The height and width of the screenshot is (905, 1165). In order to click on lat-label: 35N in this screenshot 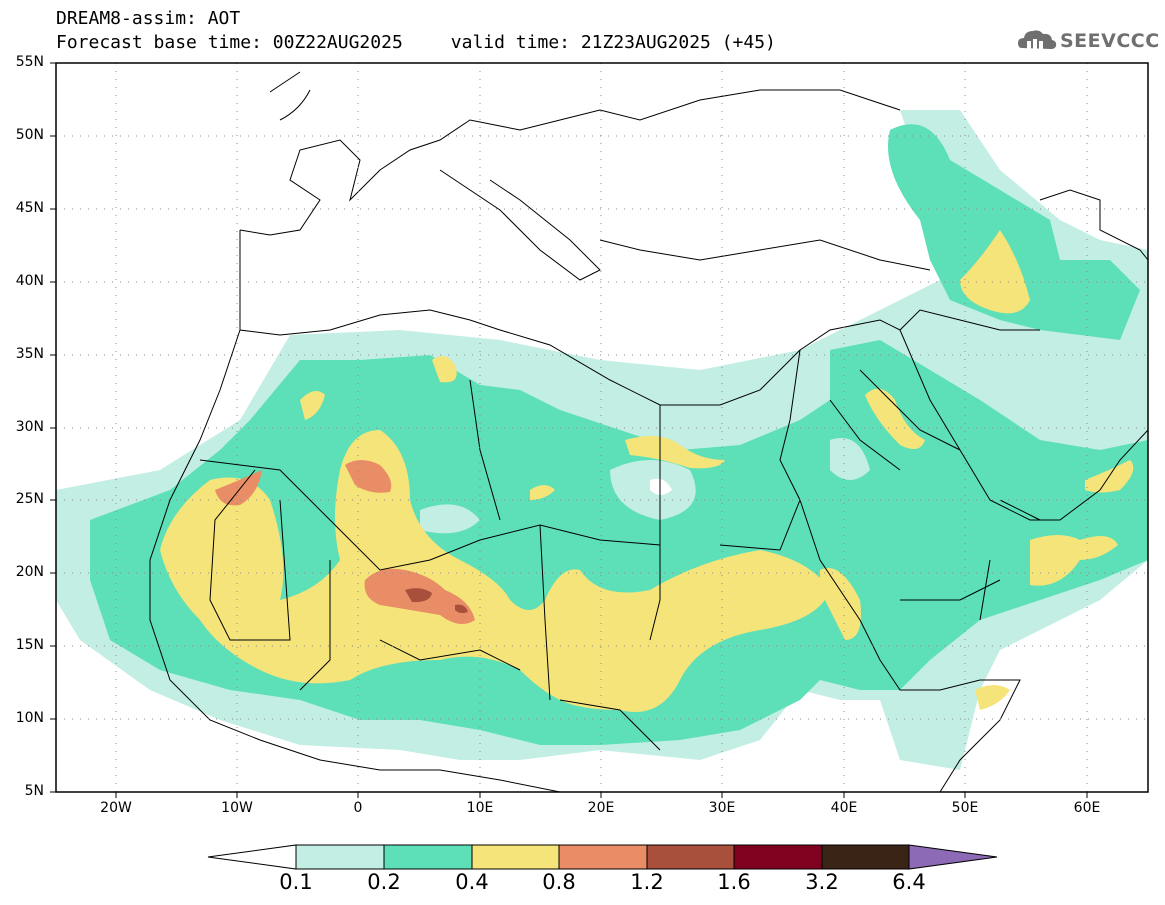, I will do `click(29, 354)`.